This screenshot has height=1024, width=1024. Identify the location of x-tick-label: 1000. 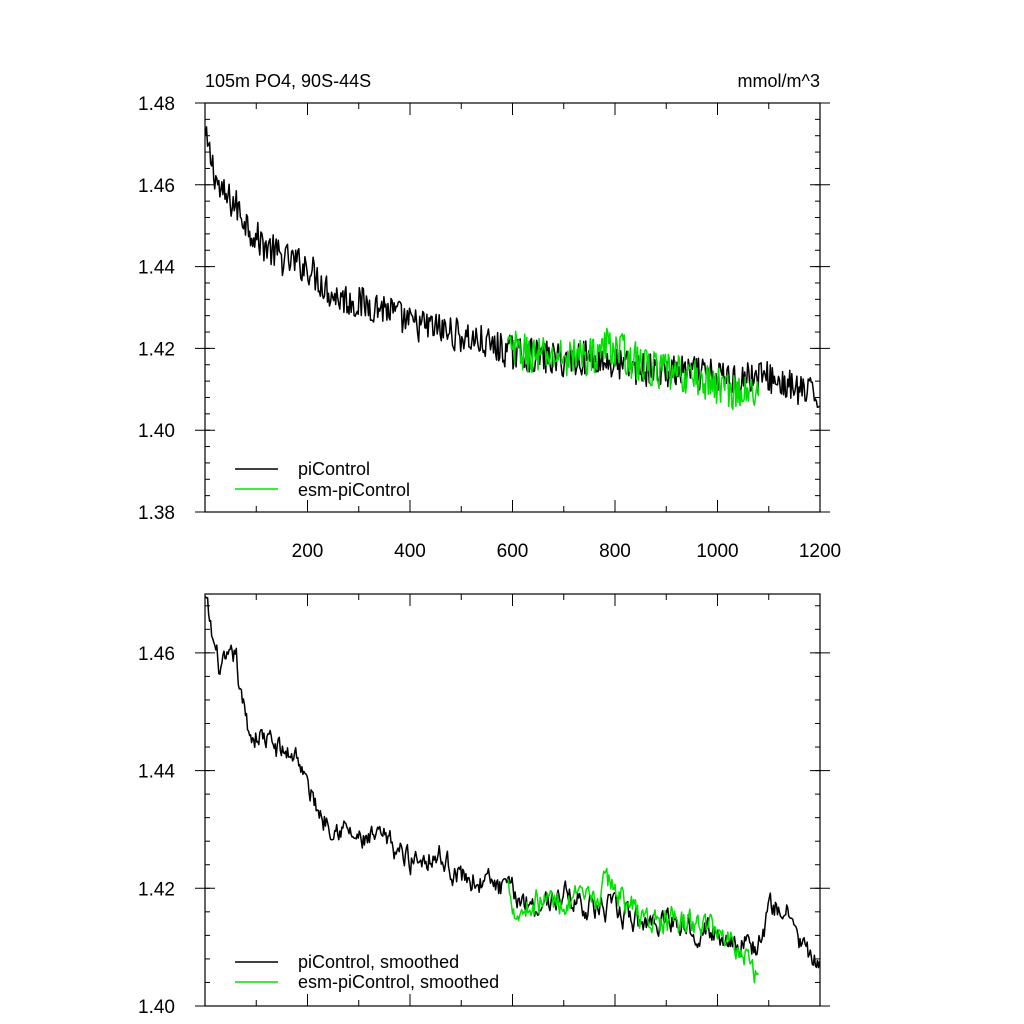
(717, 551).